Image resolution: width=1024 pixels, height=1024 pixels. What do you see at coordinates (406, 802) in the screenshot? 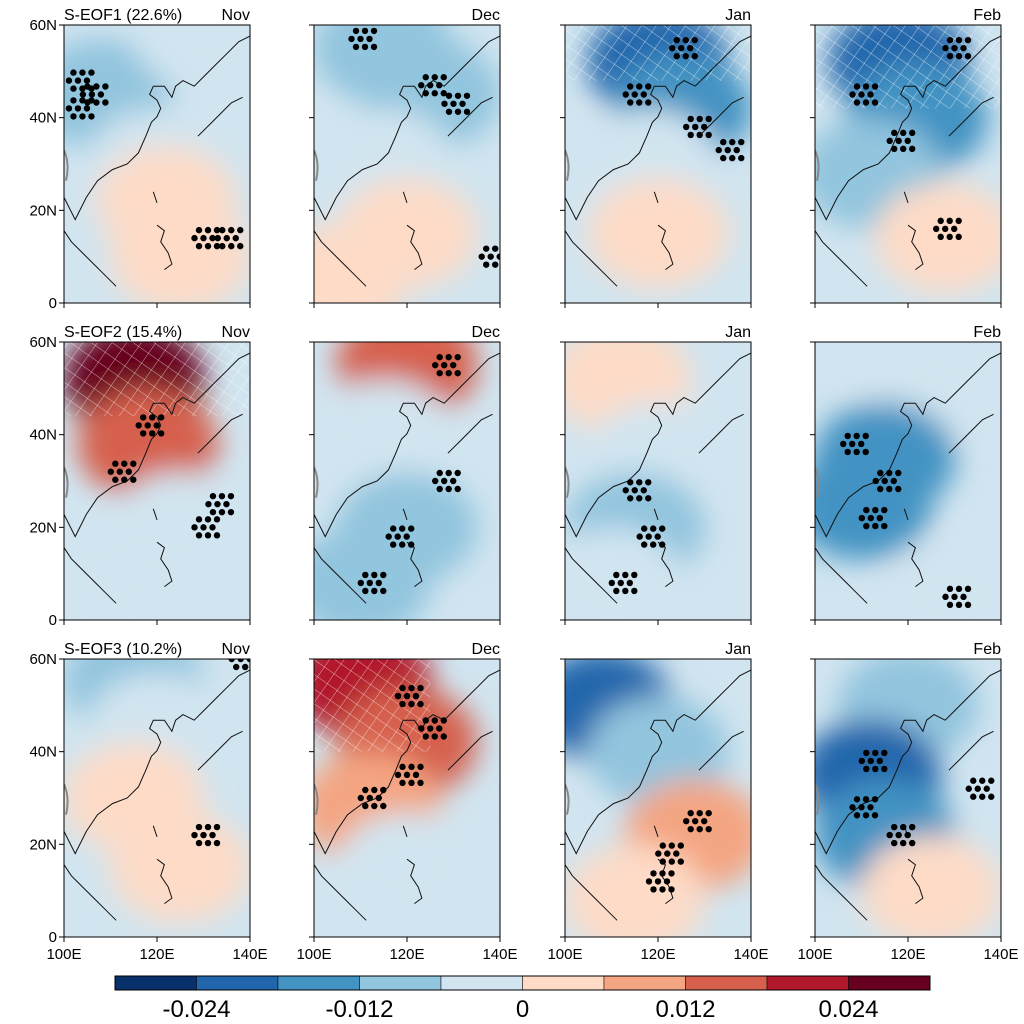
I see `panel-3-dec: Dec 100E 120E 140E` at bounding box center [406, 802].